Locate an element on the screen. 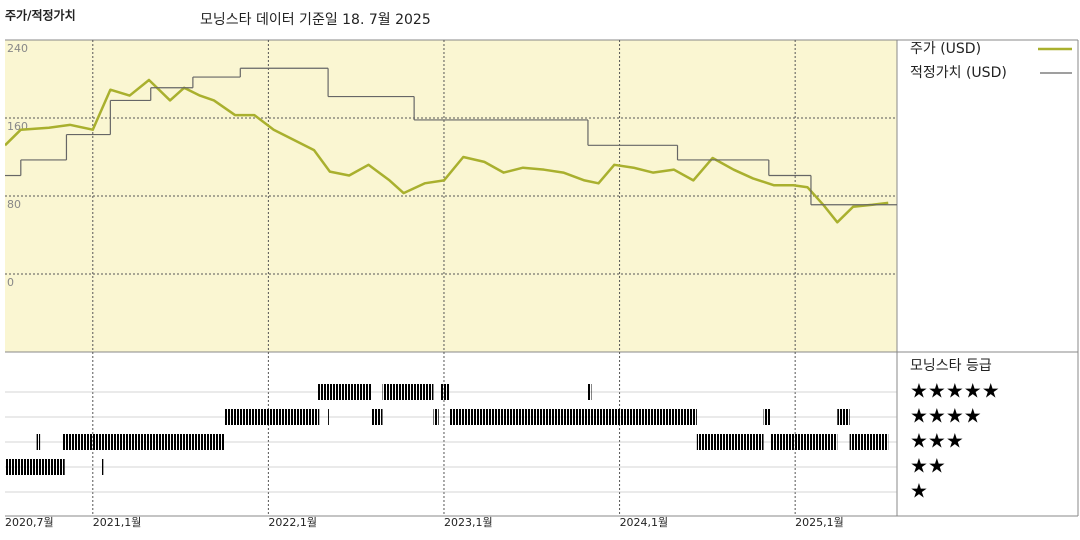 This screenshot has width=1080, height=540. rating-label: ★★★★★ is located at coordinates (955, 391).